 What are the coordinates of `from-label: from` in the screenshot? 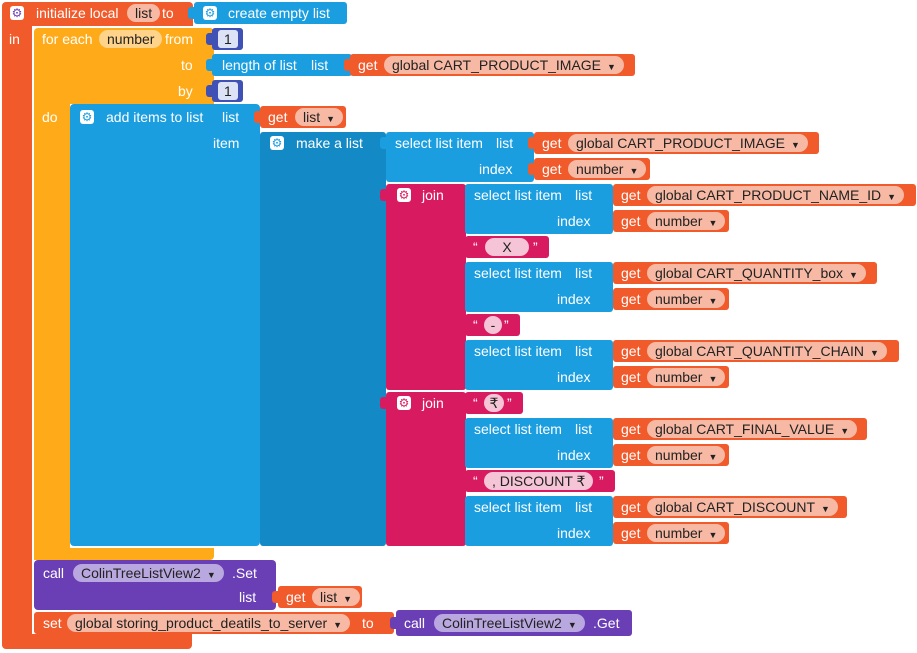 It's located at (179, 39).